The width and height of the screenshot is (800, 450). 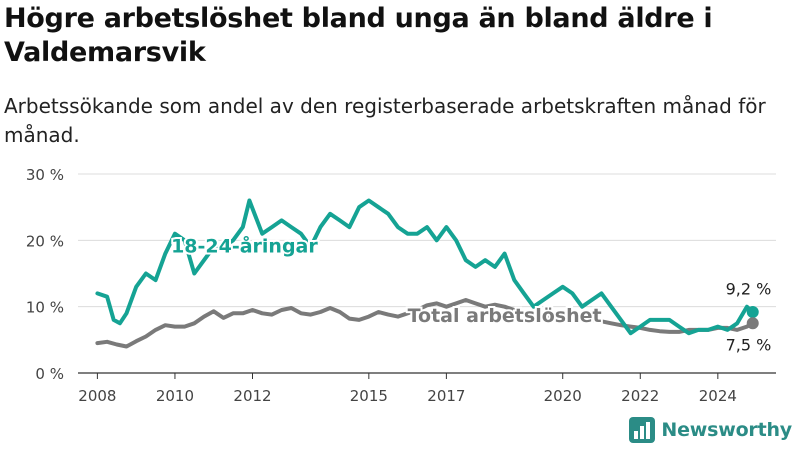 What do you see at coordinates (752, 311) in the screenshot?
I see `youth-end-marker` at bounding box center [752, 311].